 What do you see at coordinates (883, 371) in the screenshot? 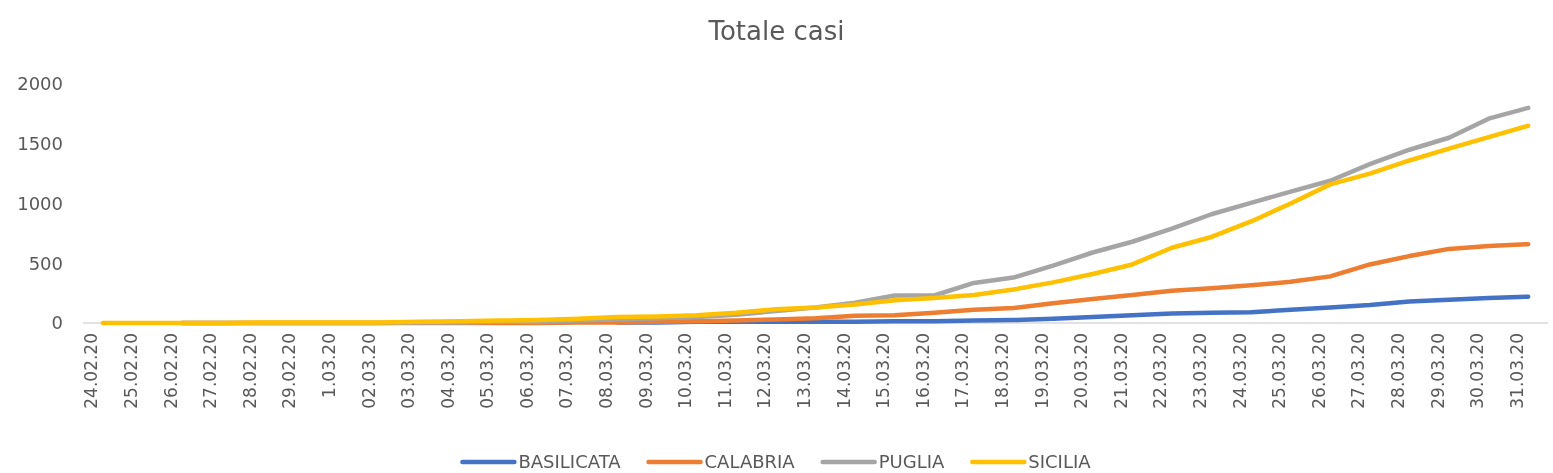
I see `x-tick-label: 15.03.20` at bounding box center [883, 371].